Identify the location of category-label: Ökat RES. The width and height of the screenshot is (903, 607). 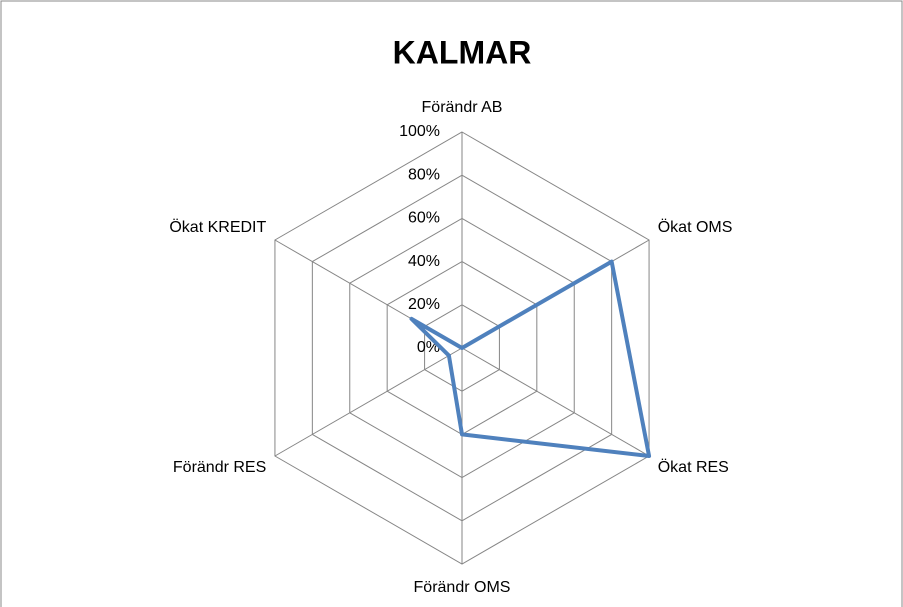
(693, 467).